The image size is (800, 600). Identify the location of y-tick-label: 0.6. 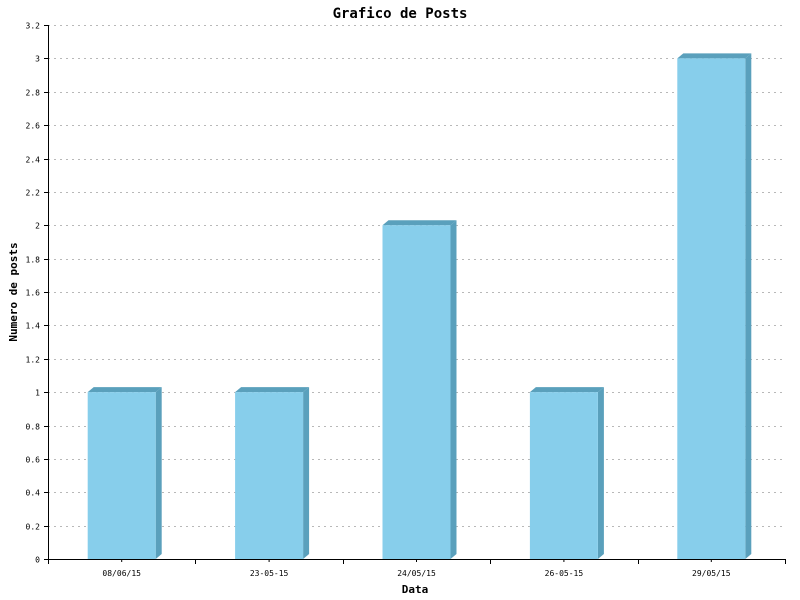
(33, 460).